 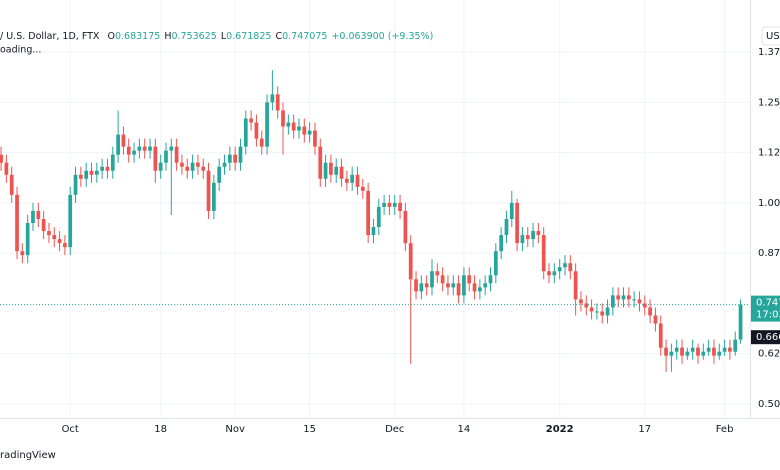 I want to click on currency-button, so click(x=770, y=36).